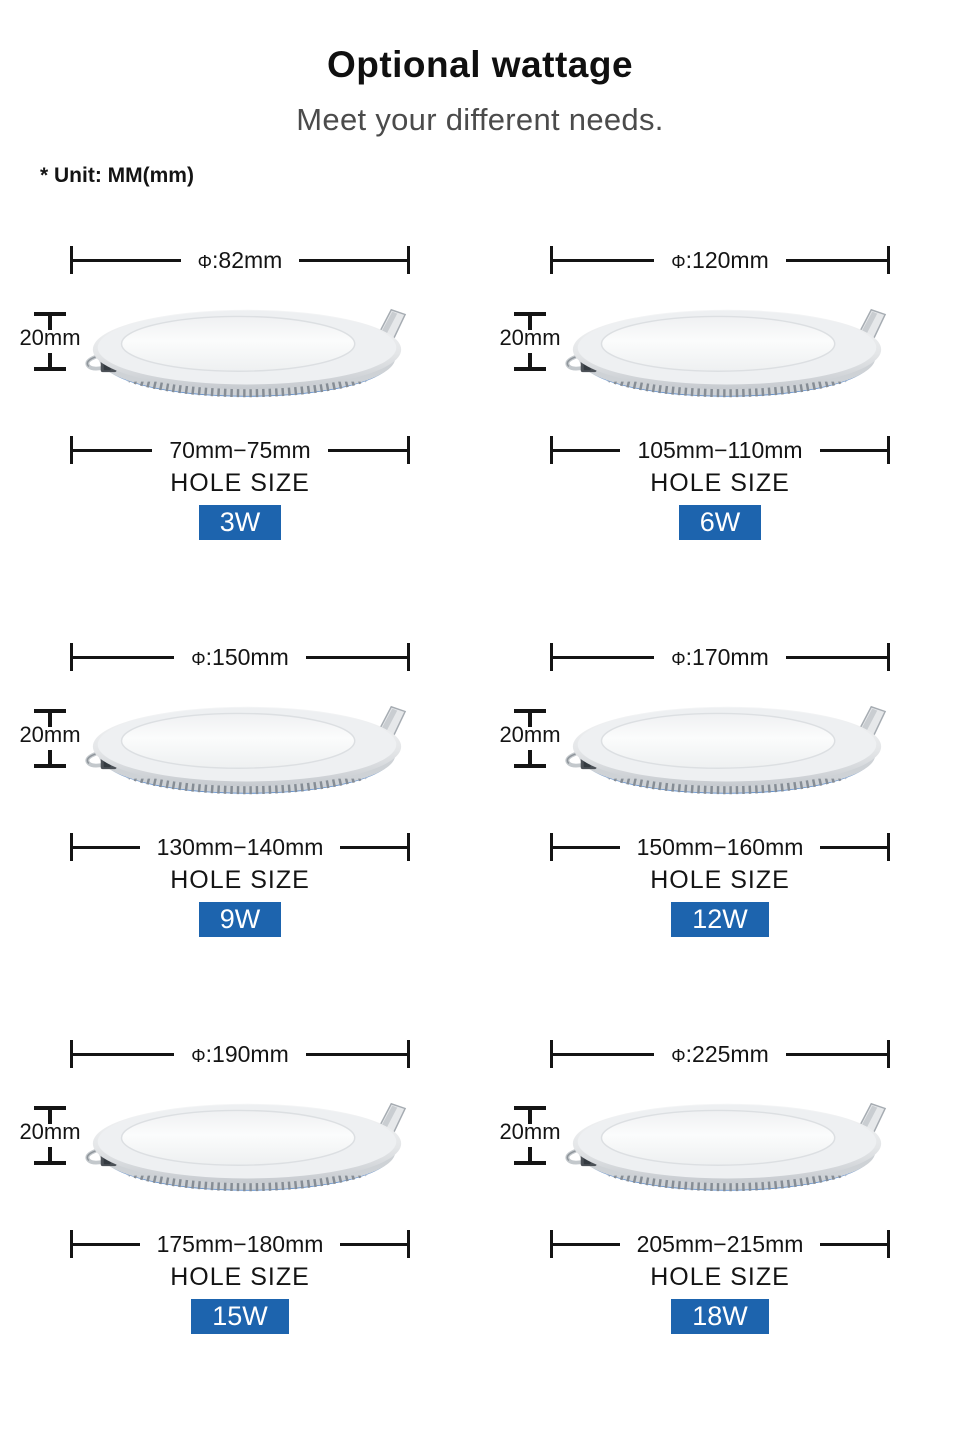 This screenshot has height=1439, width=960. Describe the element at coordinates (727, 259) in the screenshot. I see `diameter-value: :120mm` at that location.